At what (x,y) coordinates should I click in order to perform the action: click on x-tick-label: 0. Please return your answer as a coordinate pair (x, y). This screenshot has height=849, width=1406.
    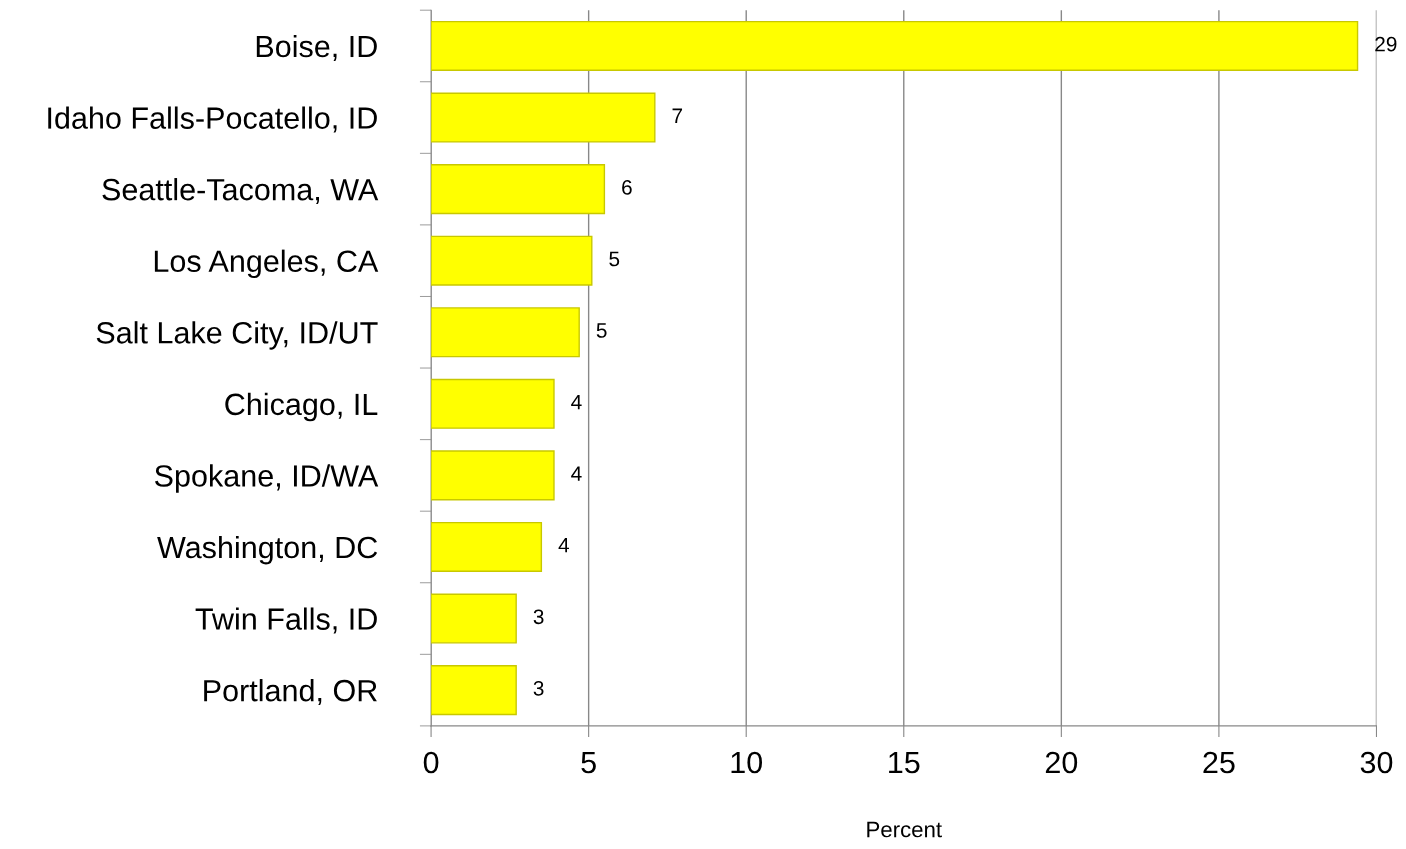
    Looking at the image, I should click on (431, 762).